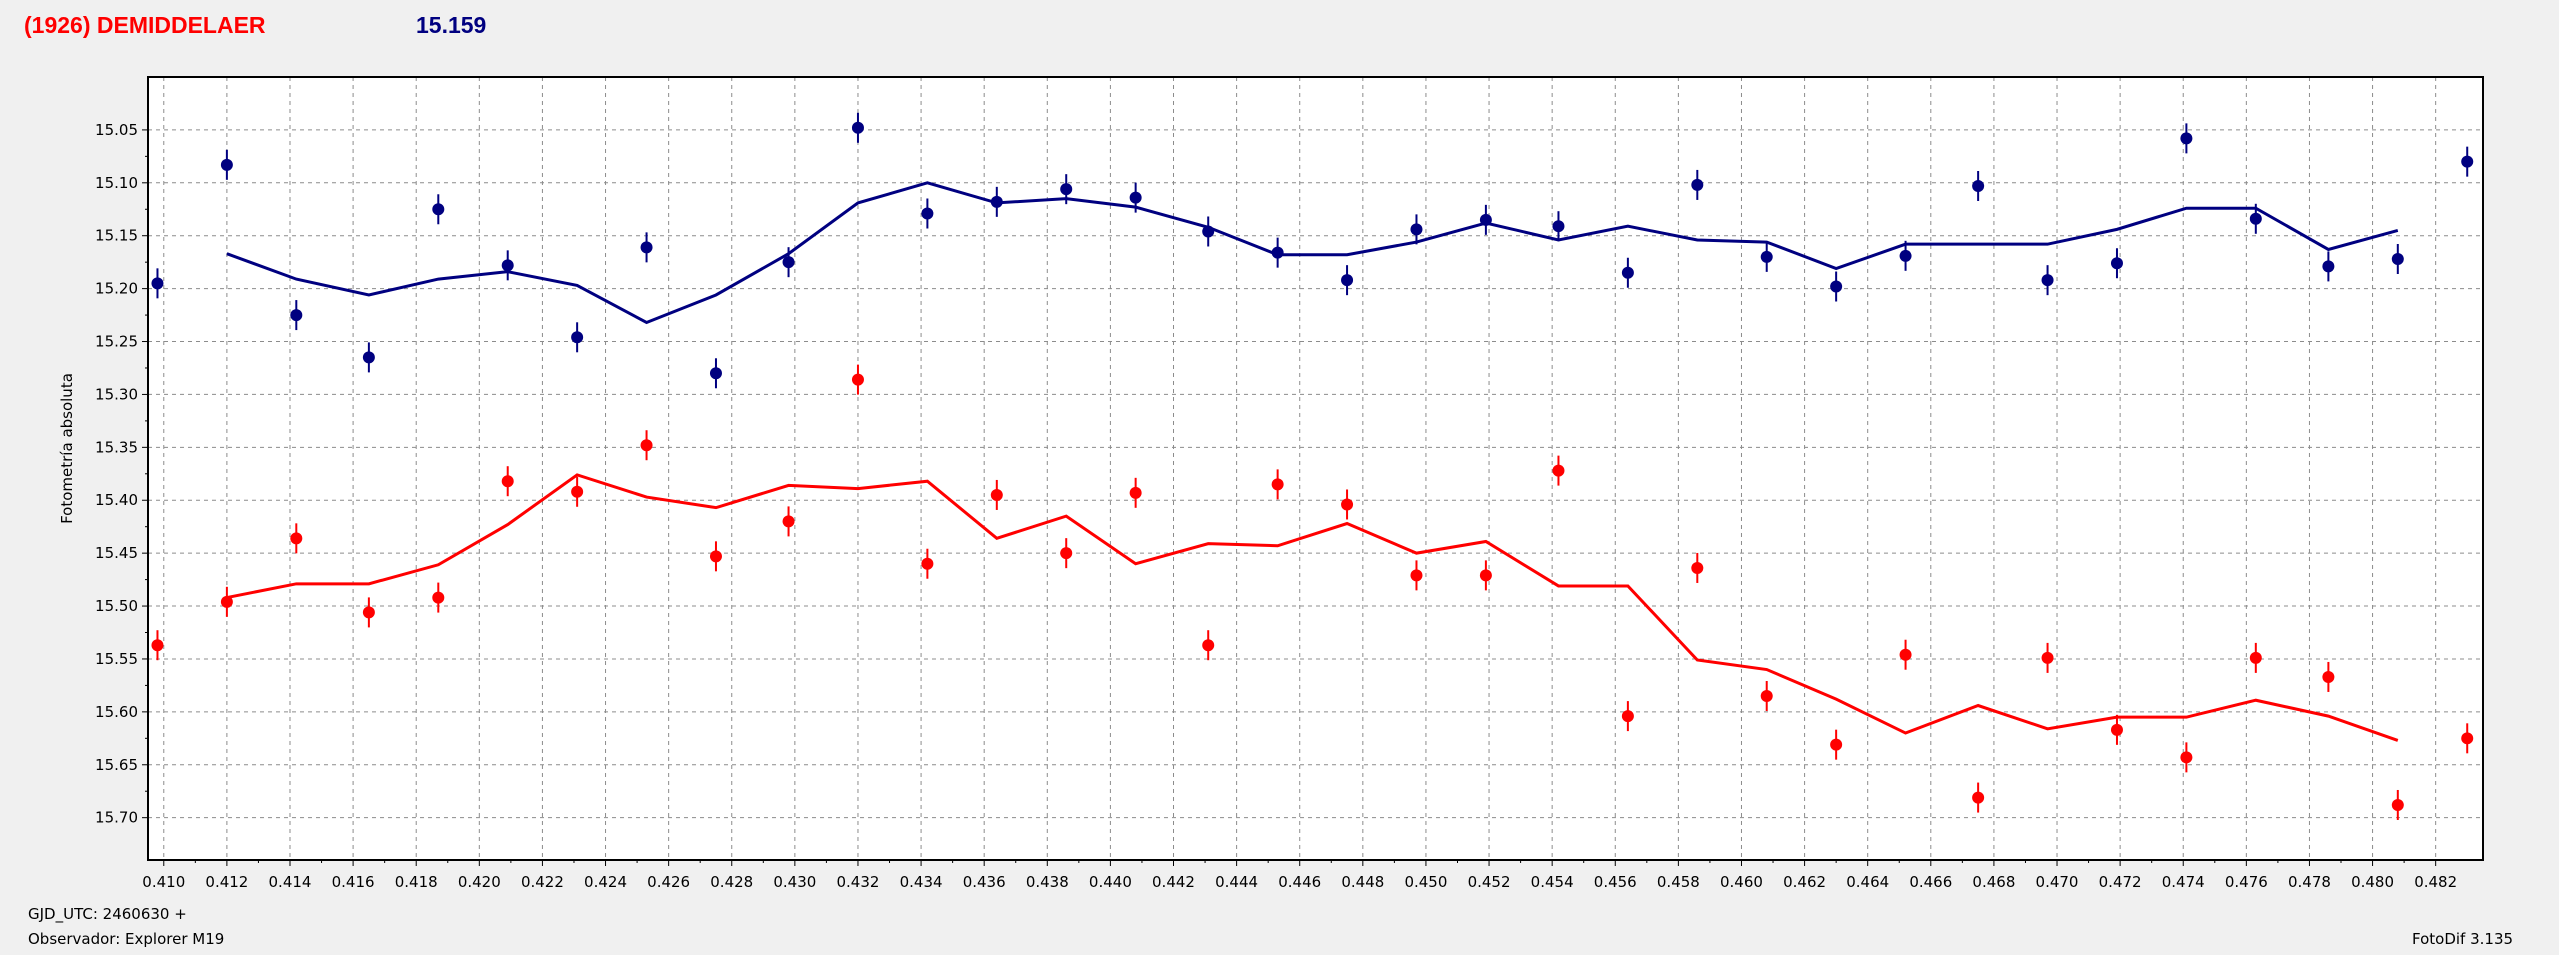  What do you see at coordinates (116, 765) in the screenshot?
I see `y-tick-label: 15.65` at bounding box center [116, 765].